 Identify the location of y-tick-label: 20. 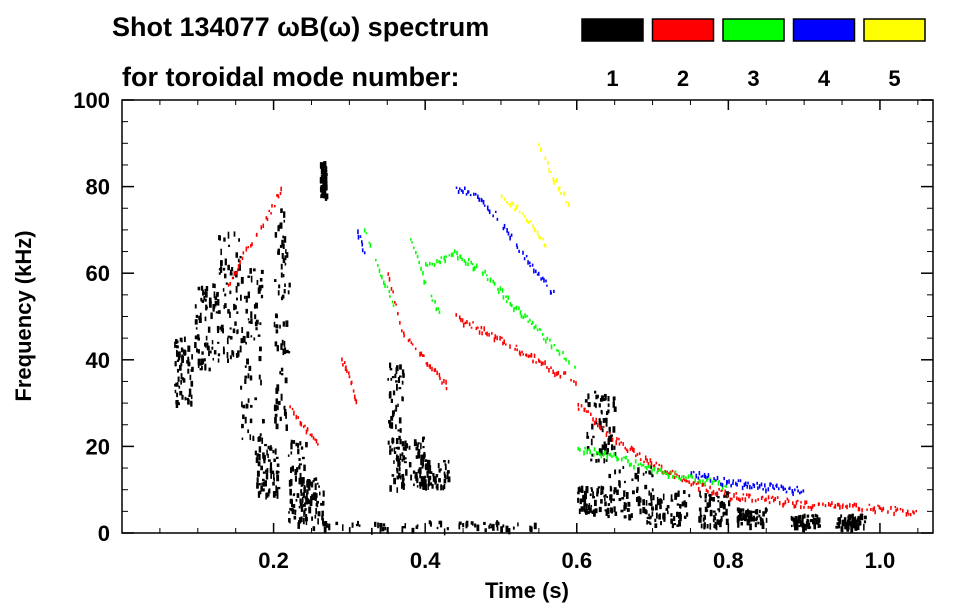
(98, 446).